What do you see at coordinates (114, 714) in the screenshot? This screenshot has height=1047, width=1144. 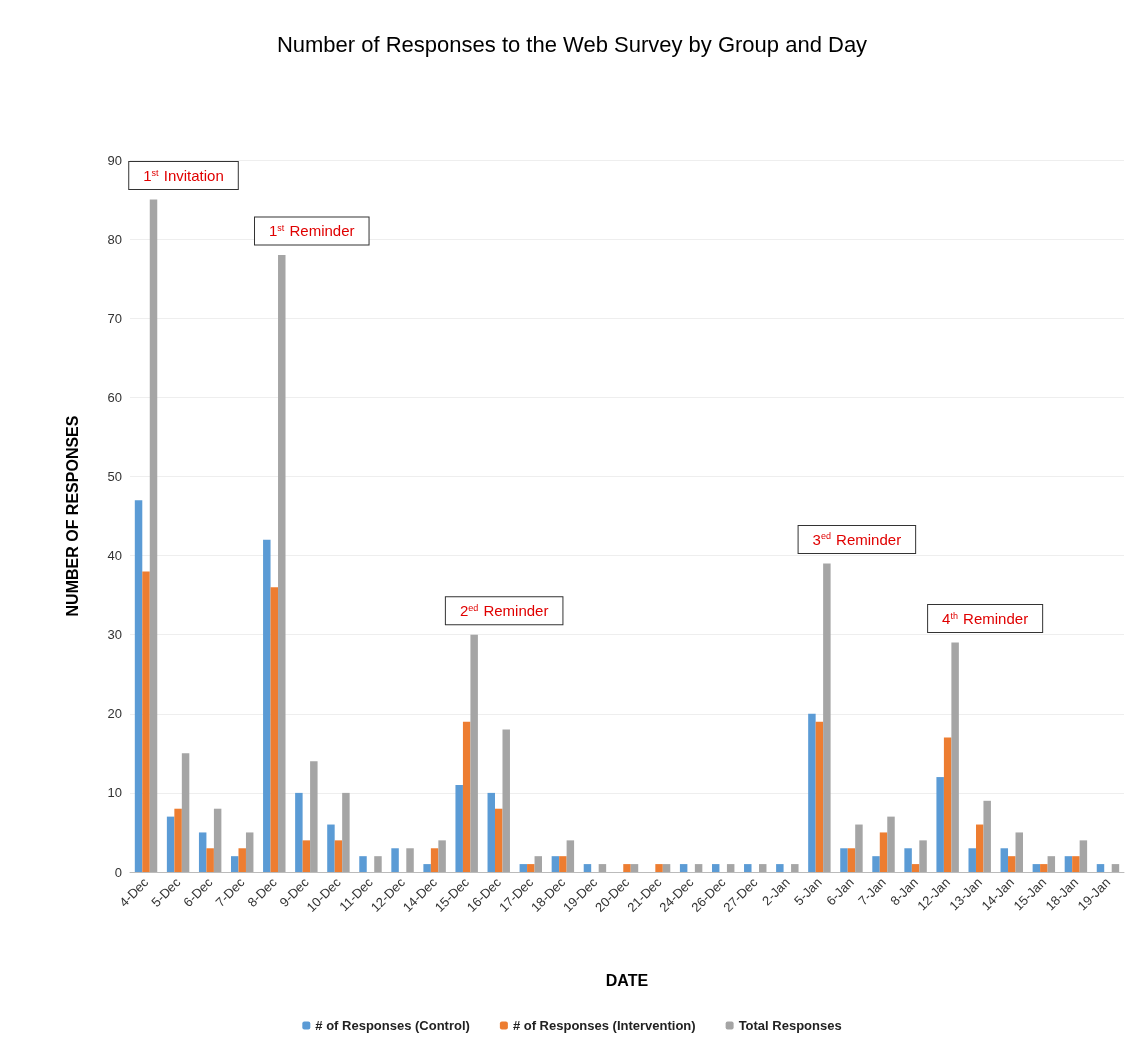 I see `y-tick-label: 20` at bounding box center [114, 714].